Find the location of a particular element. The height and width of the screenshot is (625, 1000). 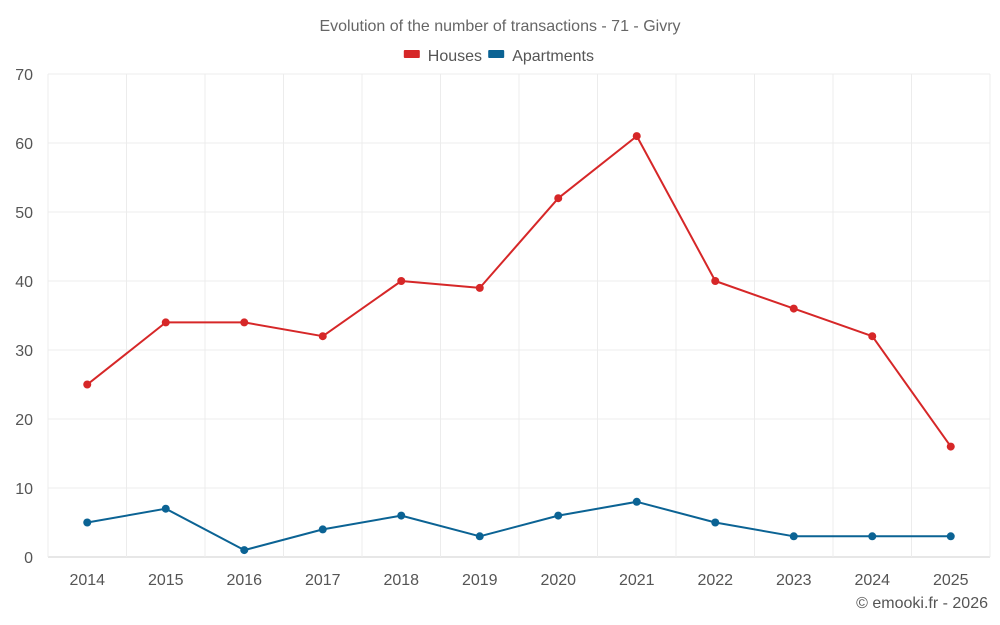

legend: Houses Apartments is located at coordinates (498, 56).